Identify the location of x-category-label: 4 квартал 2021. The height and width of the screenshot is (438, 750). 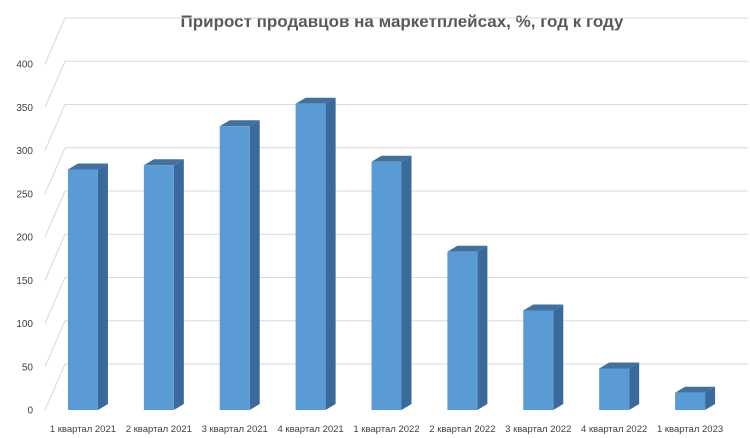
(310, 429).